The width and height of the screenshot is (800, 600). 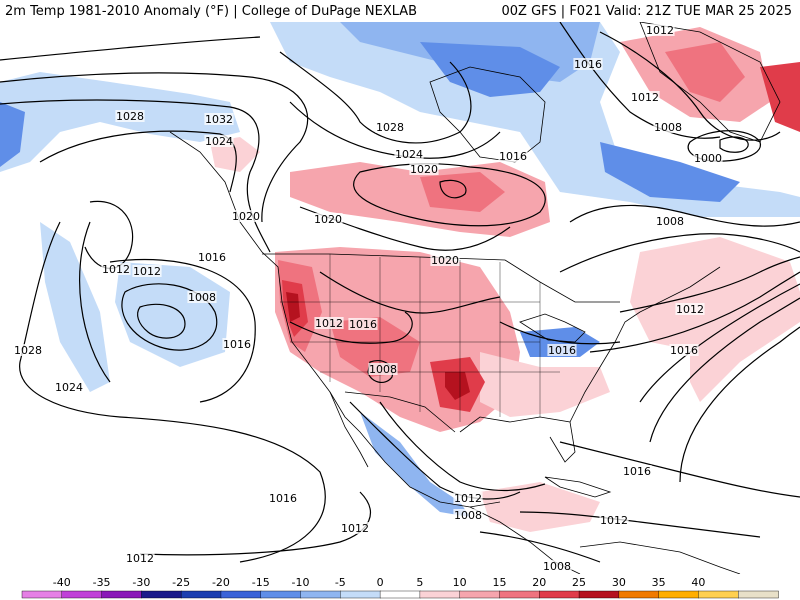 What do you see at coordinates (698, 582) in the screenshot?
I see `colorbar-tick-label: 40` at bounding box center [698, 582].